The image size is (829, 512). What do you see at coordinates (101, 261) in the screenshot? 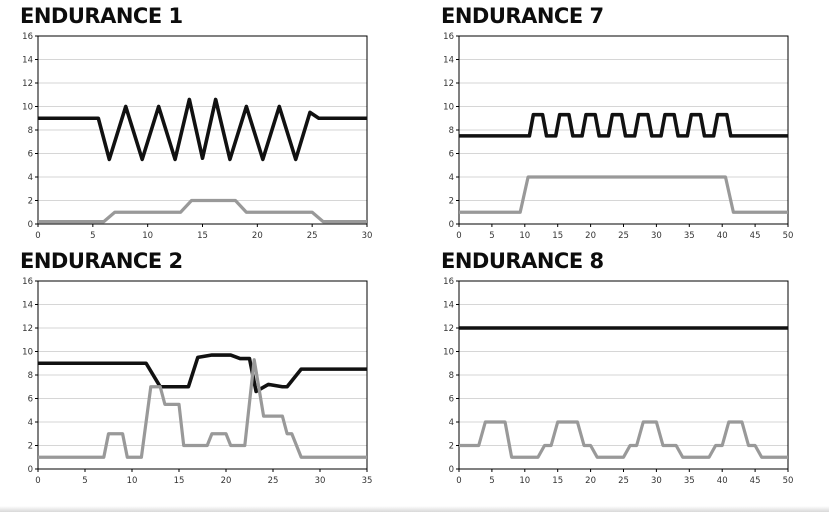
I see `chart-title-endurance-2: ENDURANCE 2` at bounding box center [101, 261].